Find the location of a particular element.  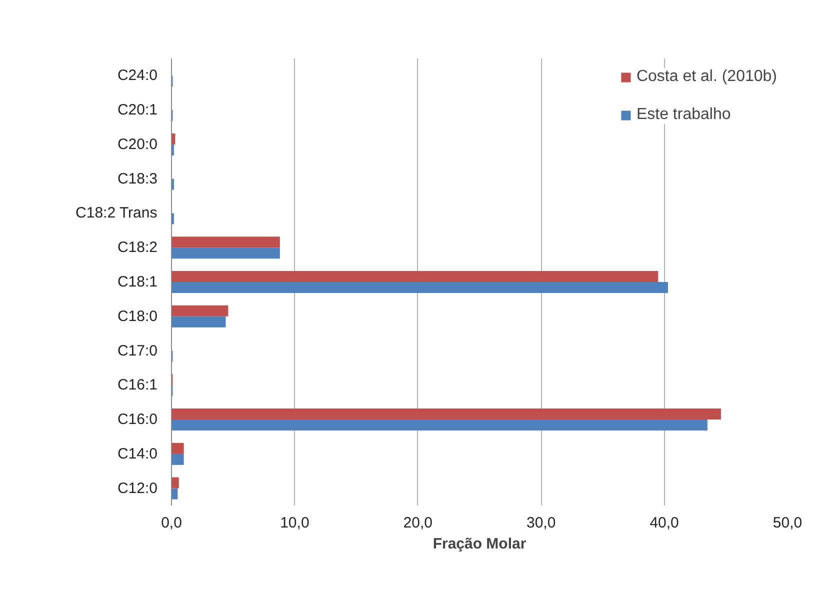

legend-label: Este trabalho is located at coordinates (683, 115).